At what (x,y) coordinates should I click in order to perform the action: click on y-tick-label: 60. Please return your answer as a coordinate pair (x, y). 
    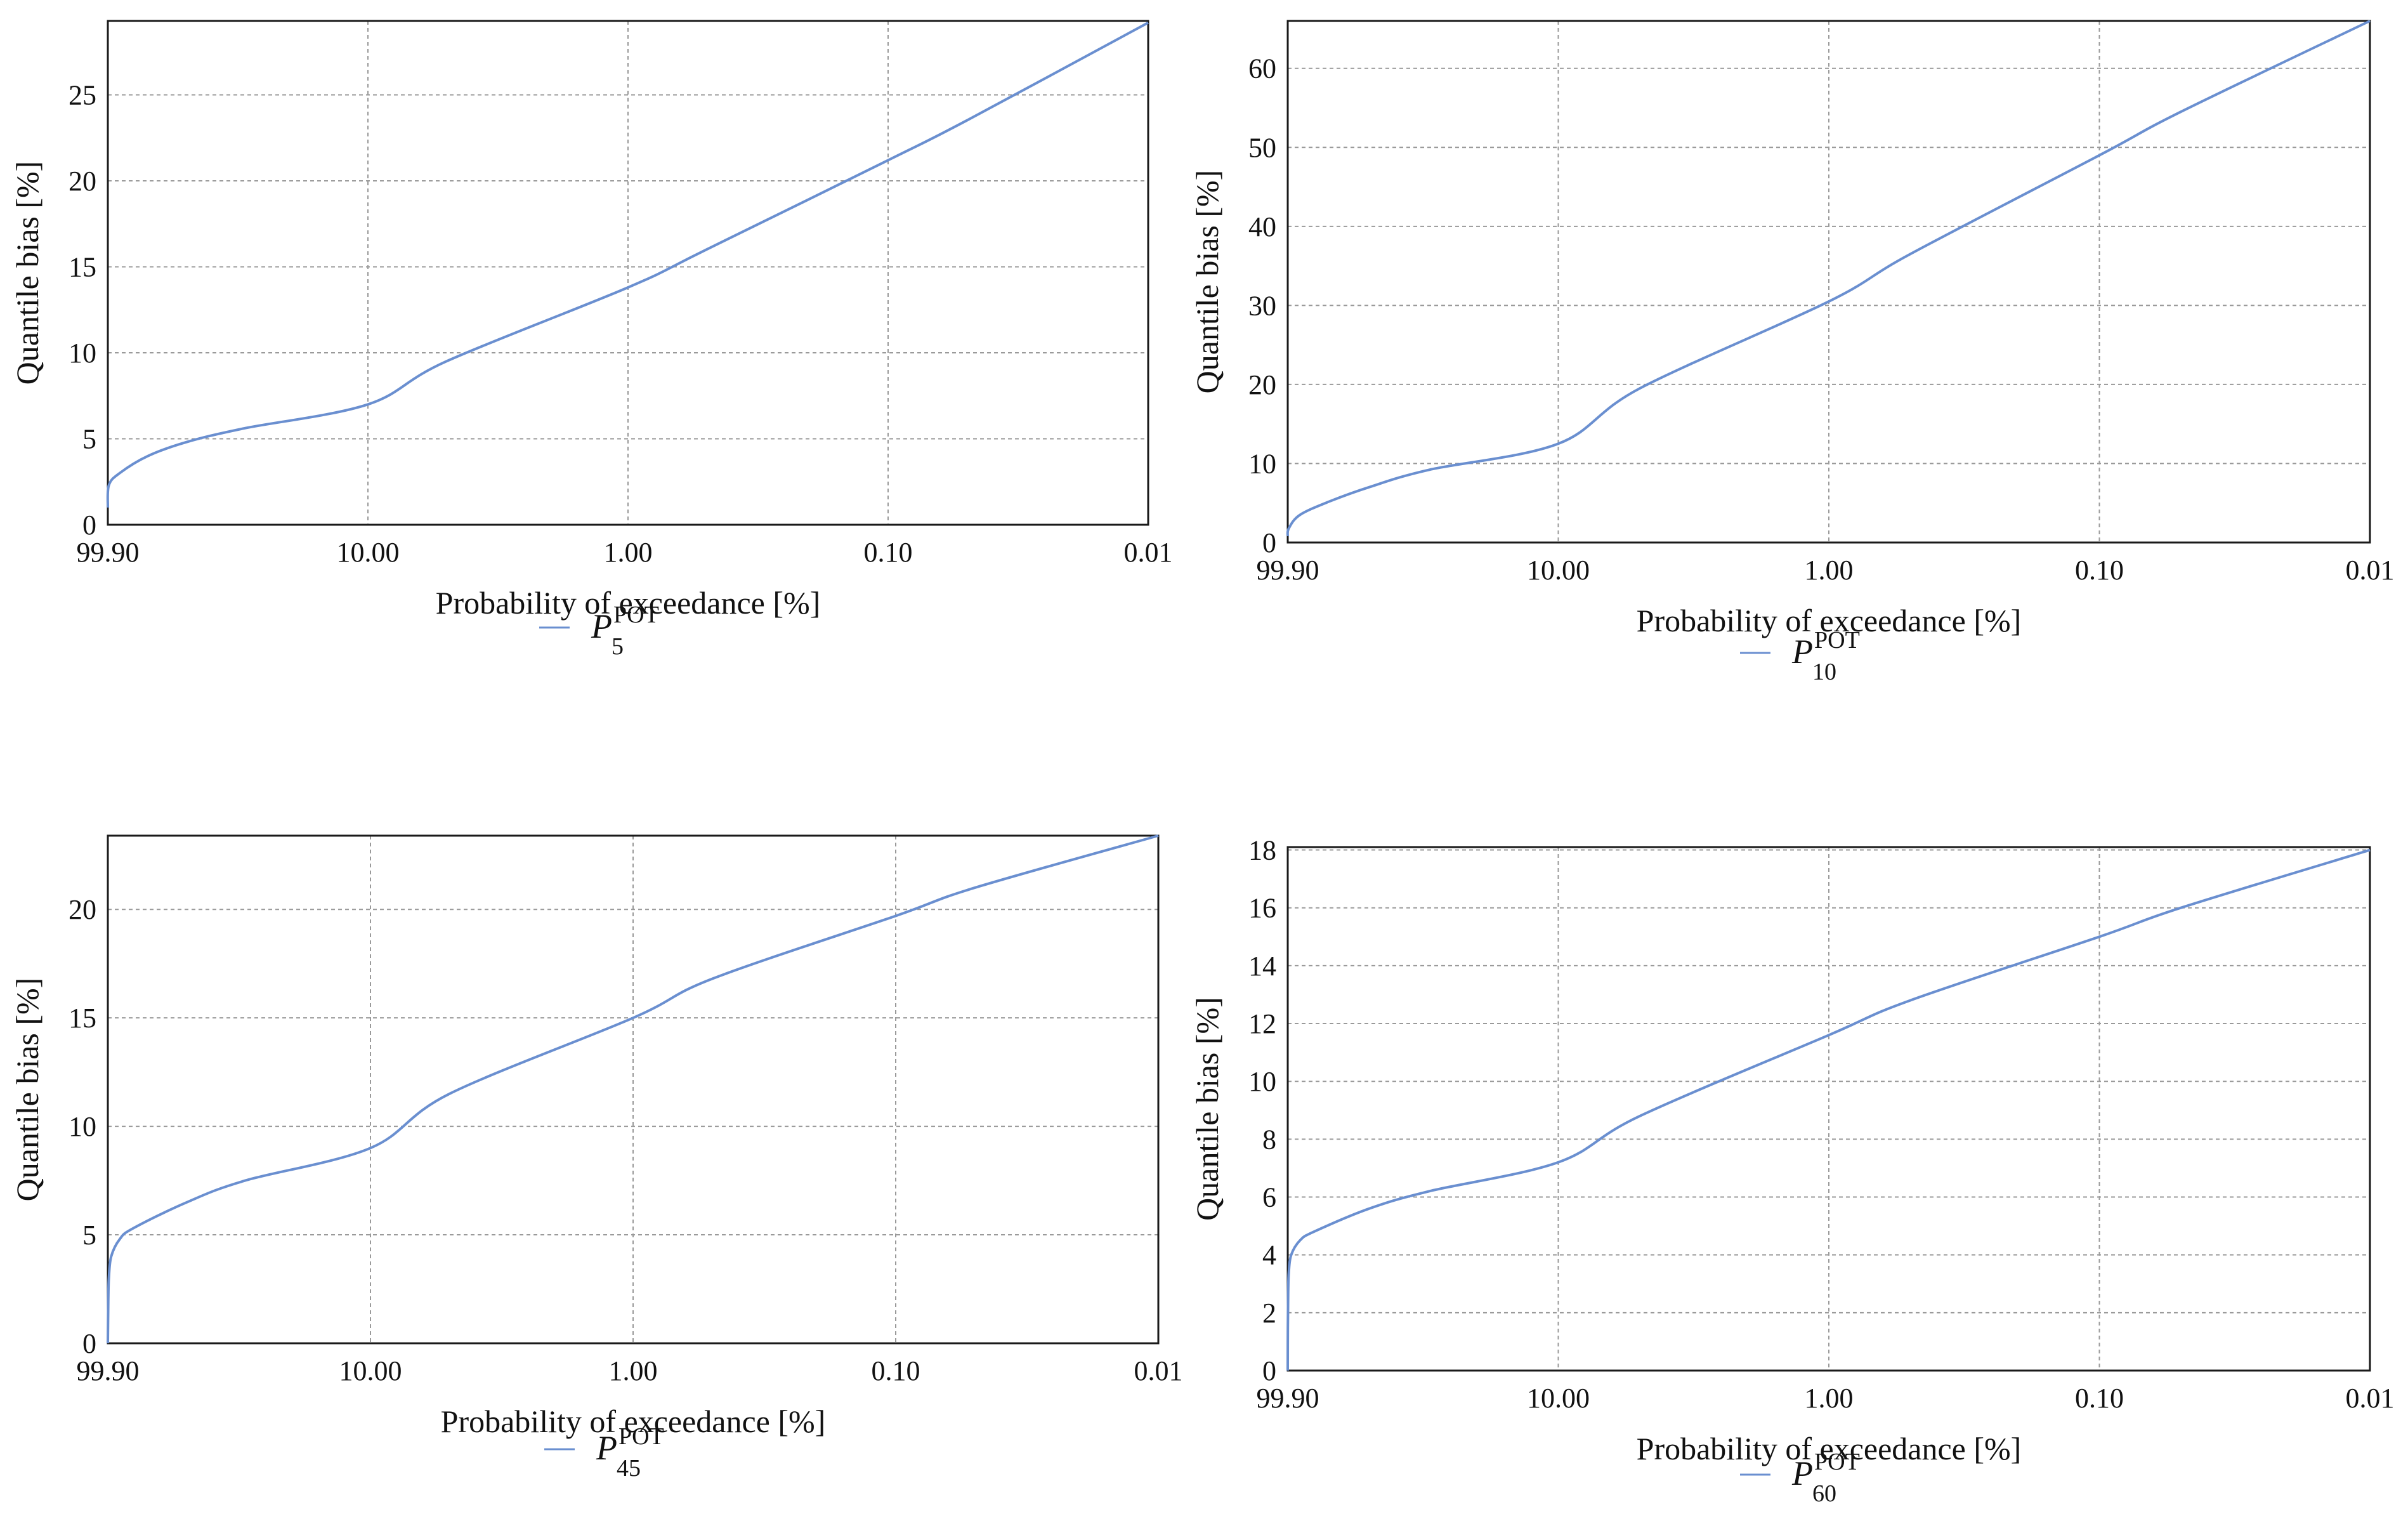
    Looking at the image, I should click on (1262, 68).